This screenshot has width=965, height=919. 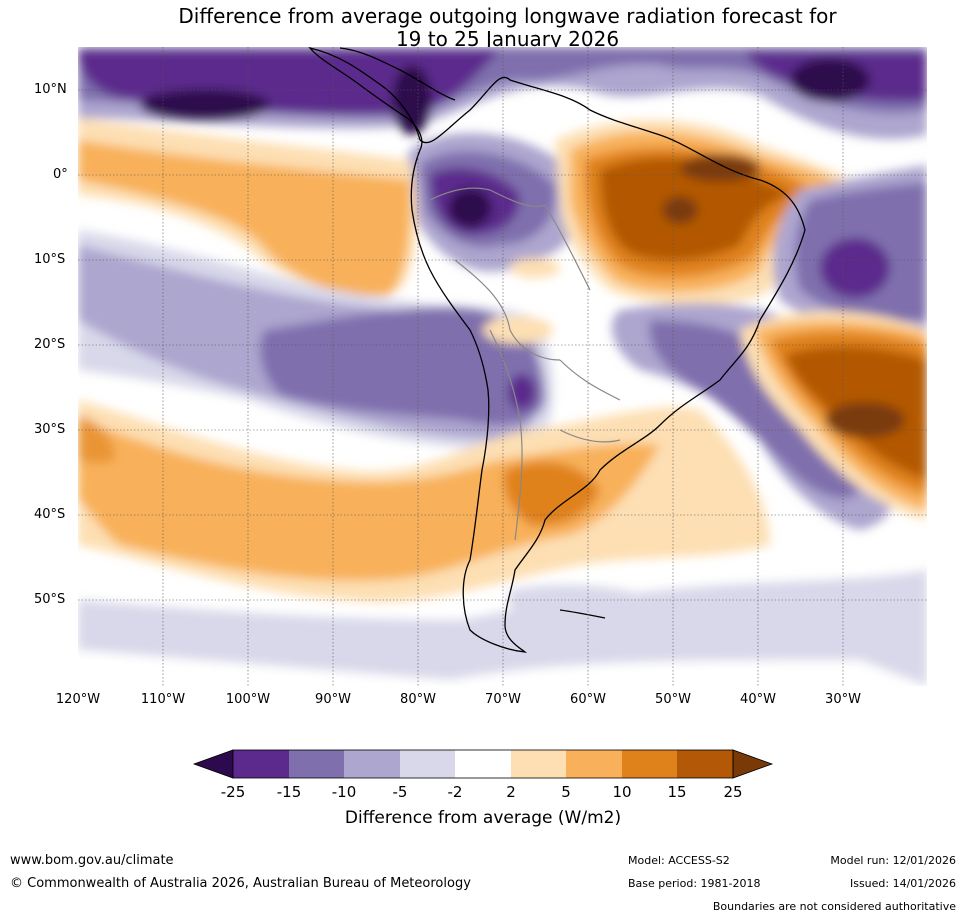 What do you see at coordinates (60, 174) in the screenshot?
I see `lat-label-0: 0°` at bounding box center [60, 174].